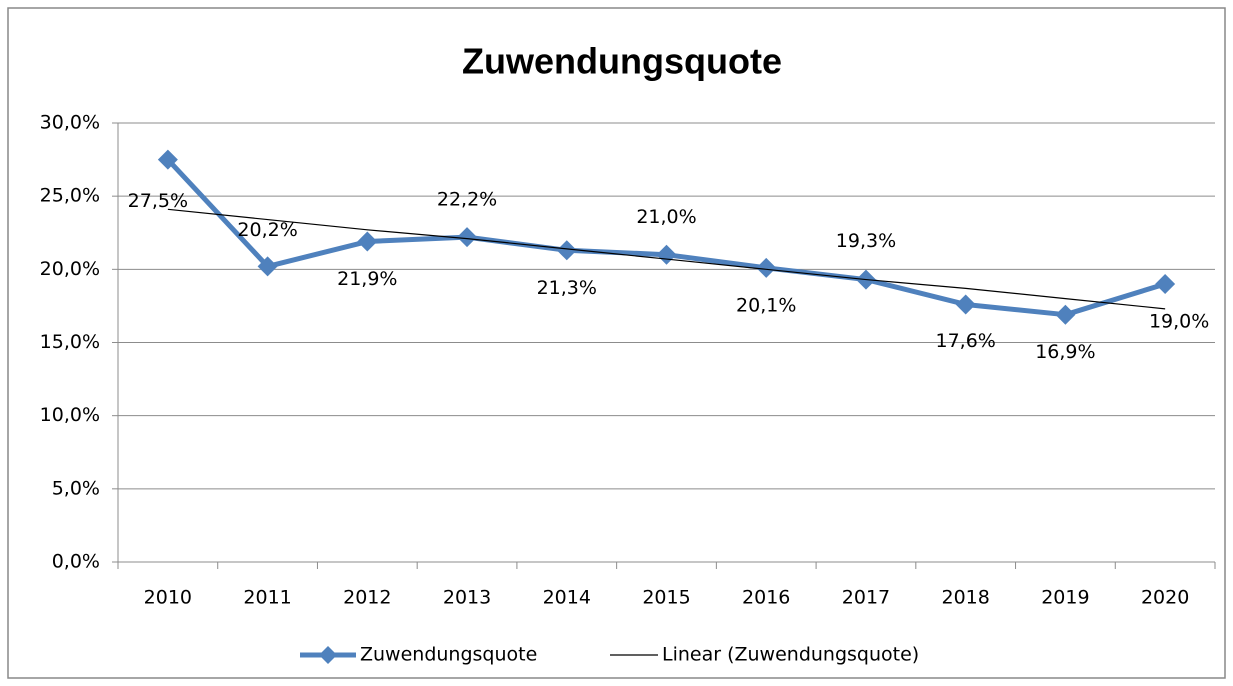 The image size is (1233, 686). What do you see at coordinates (168, 598) in the screenshot?
I see `x-tick-label: 2010` at bounding box center [168, 598].